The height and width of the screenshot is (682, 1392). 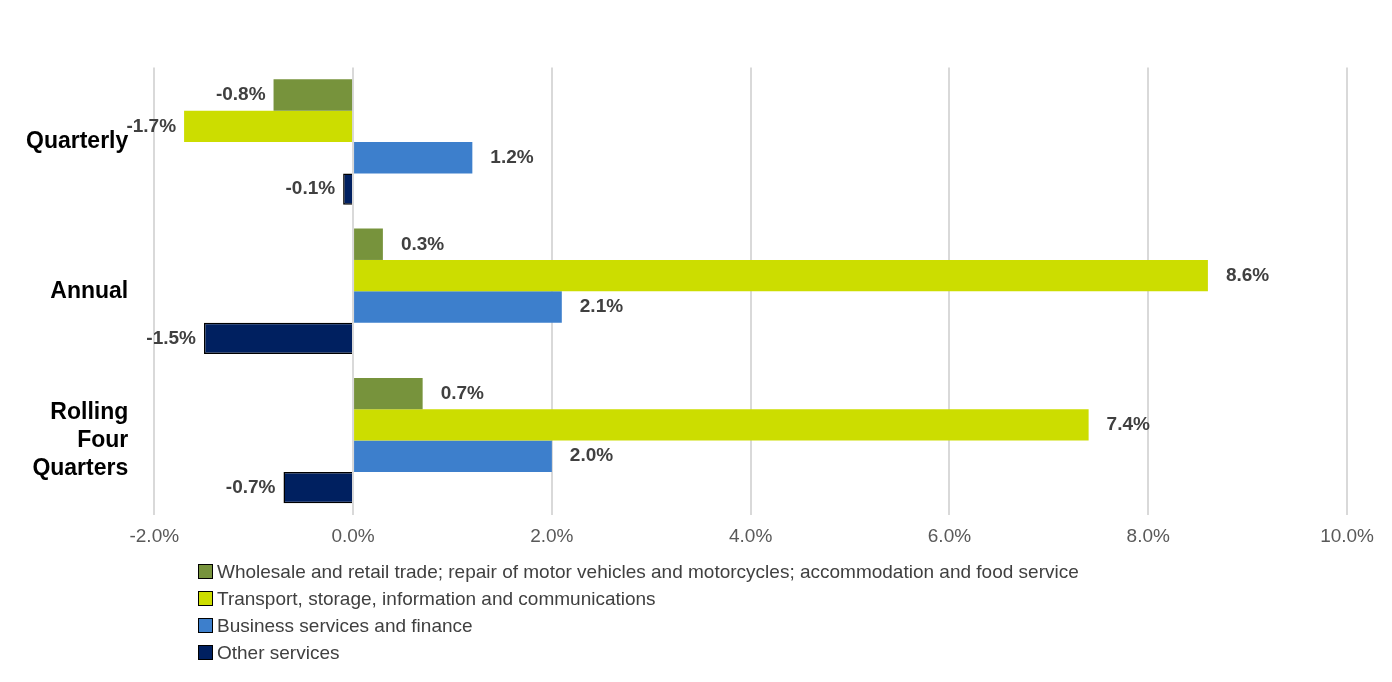 I want to click on legend-label: Business services and finance, so click(x=345, y=626).